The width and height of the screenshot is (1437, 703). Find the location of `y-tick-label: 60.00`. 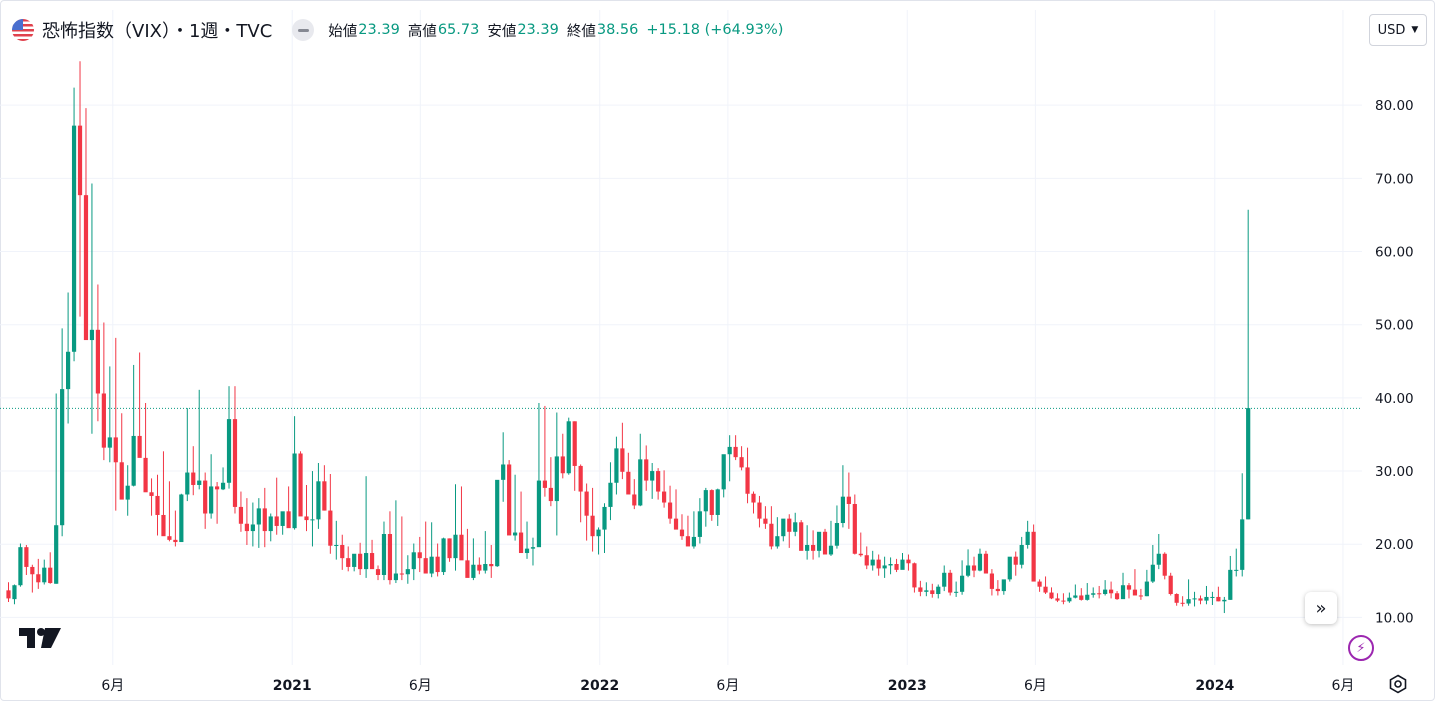

y-tick-label: 60.00 is located at coordinates (1394, 253).